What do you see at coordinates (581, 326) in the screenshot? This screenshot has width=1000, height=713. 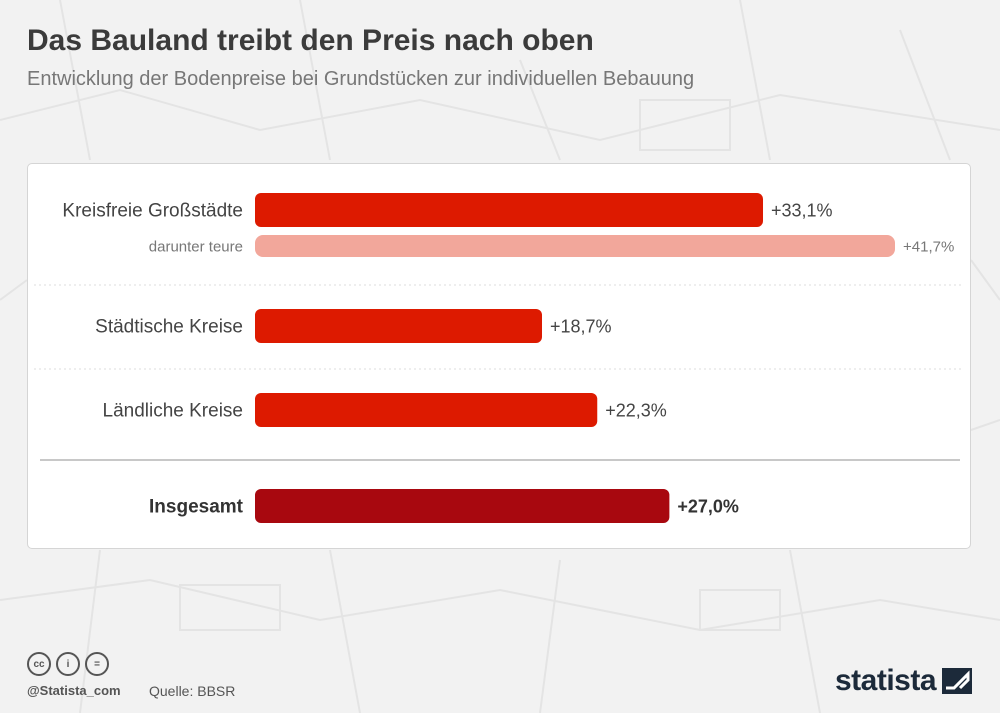 I see `data-label: +18,7%` at bounding box center [581, 326].